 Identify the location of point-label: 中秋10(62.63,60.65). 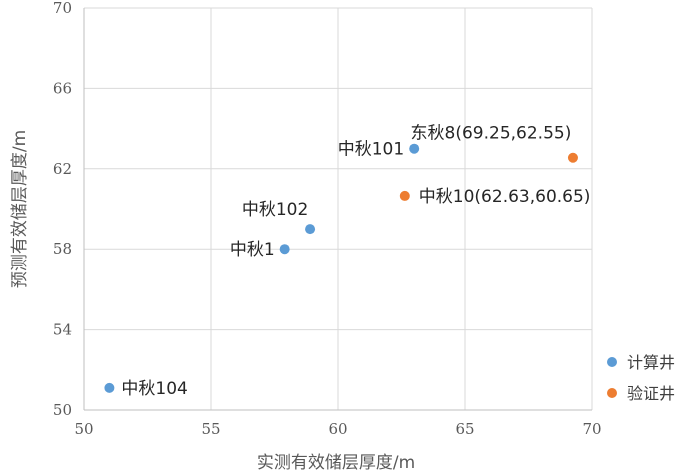
(505, 197).